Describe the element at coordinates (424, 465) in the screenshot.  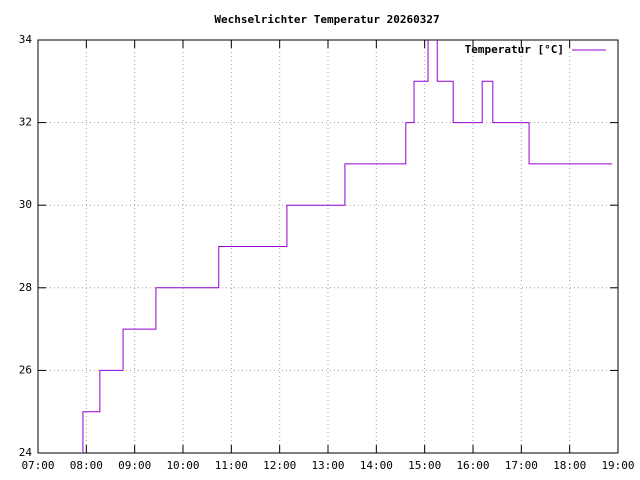
I see `x-tick-label: 15:00` at that location.